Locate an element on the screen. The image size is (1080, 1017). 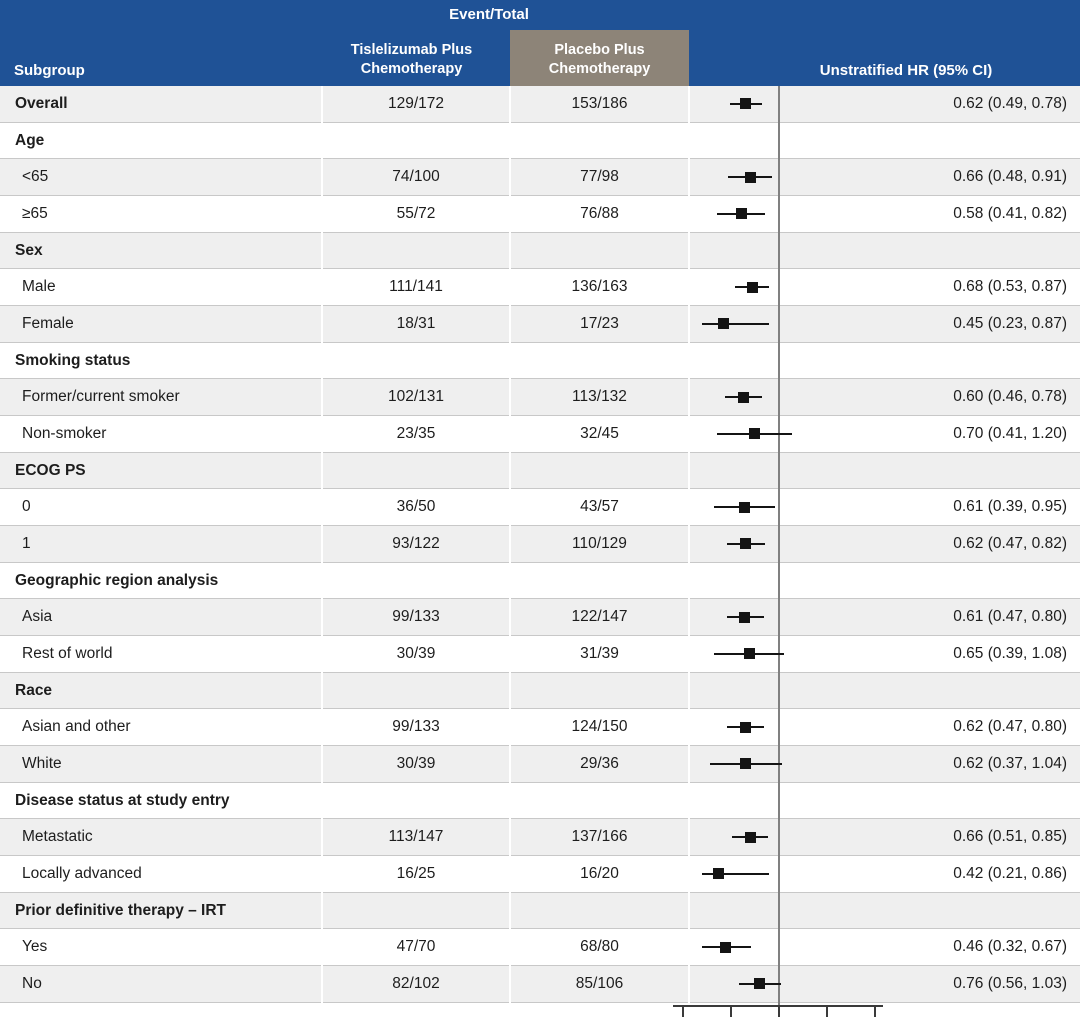
subgroup-label: ECOG PS is located at coordinates (50, 470).